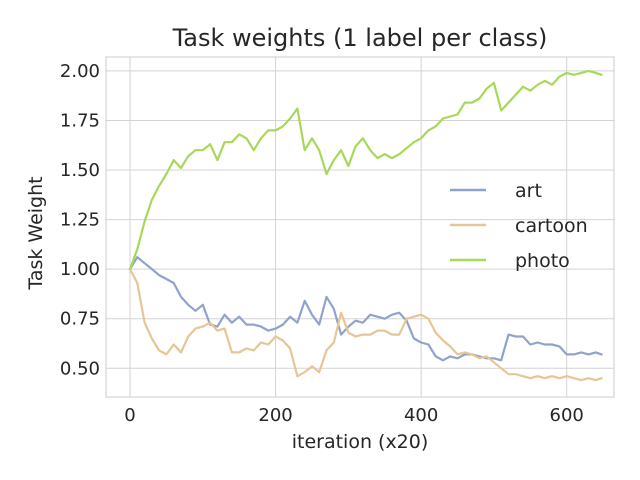 The height and width of the screenshot is (480, 640). Describe the element at coordinates (80, 368) in the screenshot. I see `y-tick-label: 0.50` at that location.